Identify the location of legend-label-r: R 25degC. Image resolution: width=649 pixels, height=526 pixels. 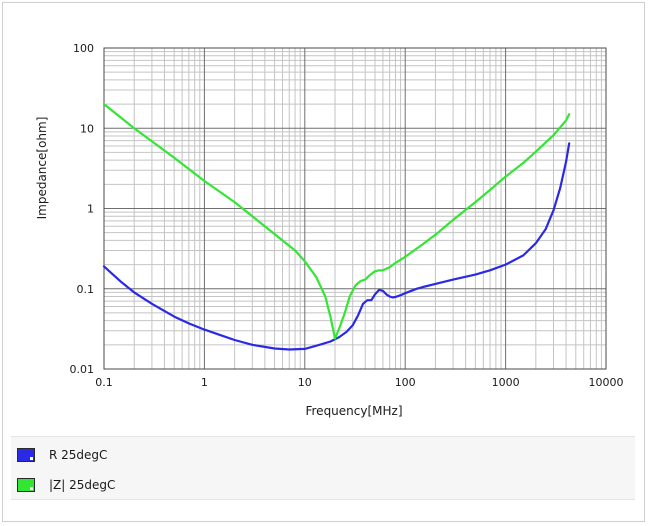
(78, 455).